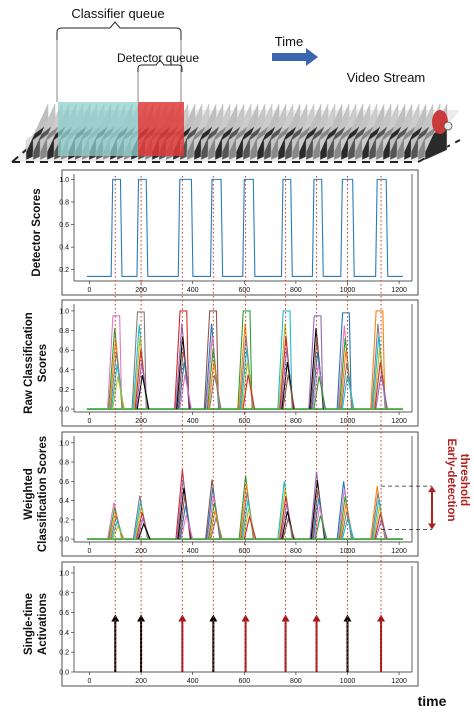 Image resolution: width=474 pixels, height=712 pixels. What do you see at coordinates (161, 129) in the screenshot?
I see `detector-queue-block` at bounding box center [161, 129].